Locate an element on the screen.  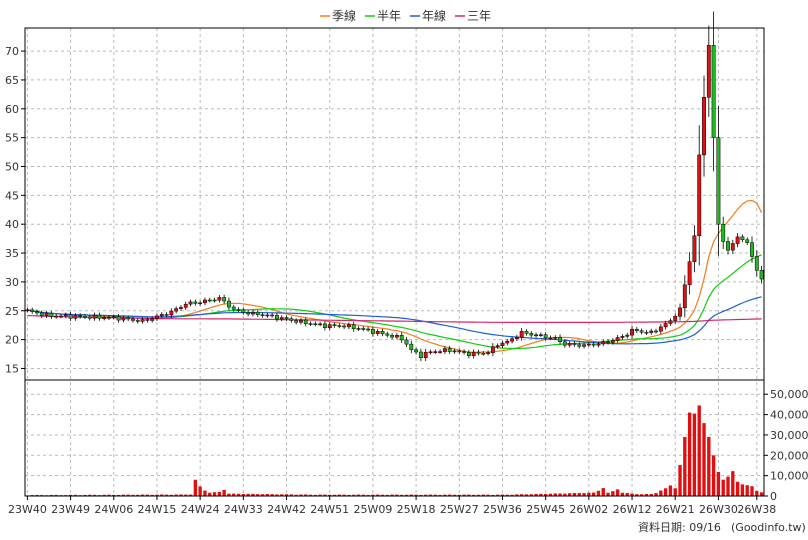
footer-source: (Goodinfo.tw) is located at coordinates (768, 527).